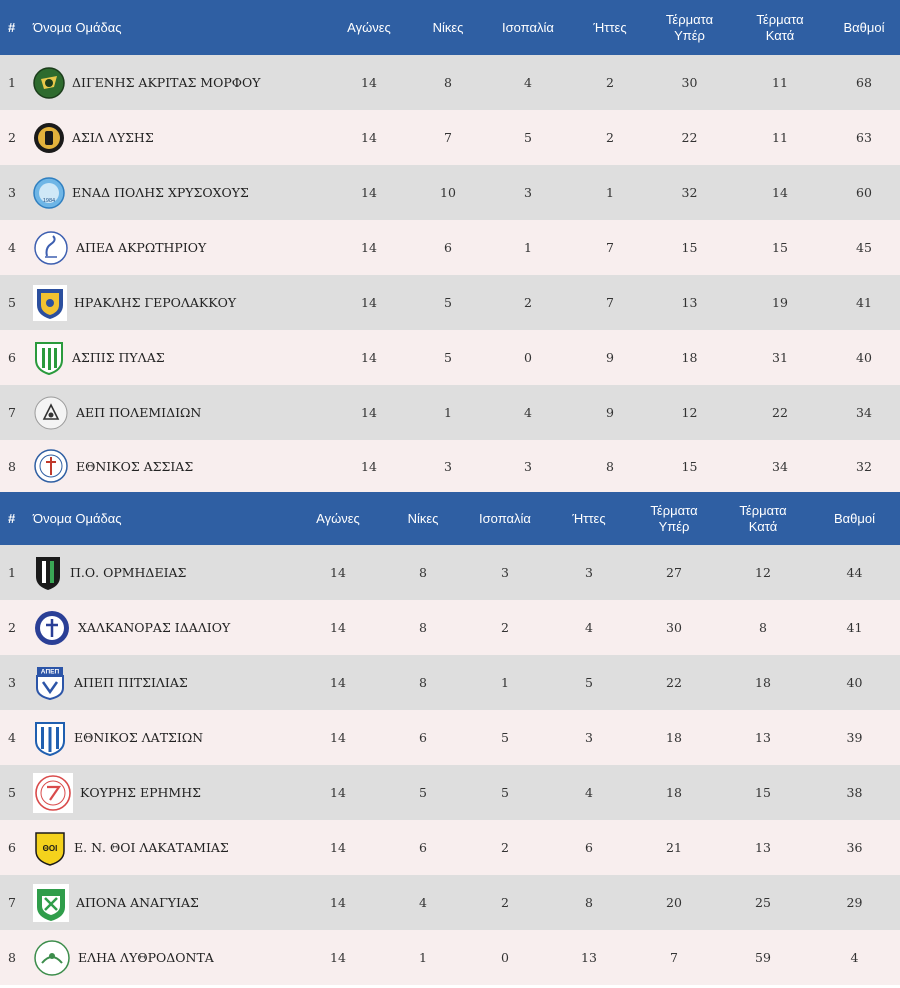  I want to click on cell-draws: 4, so click(528, 412).